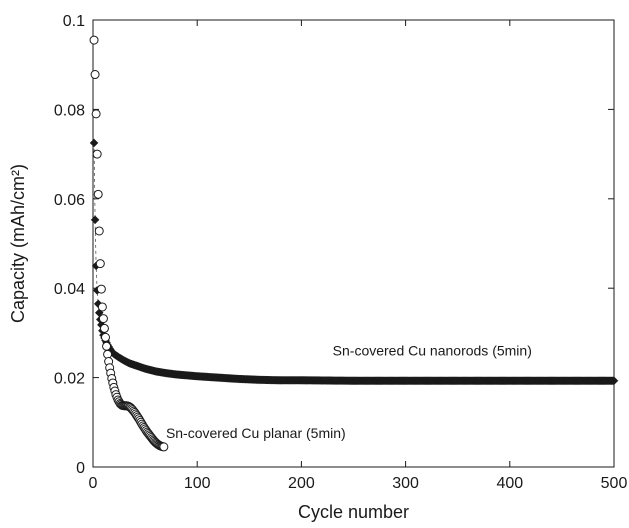 This screenshot has width=629, height=528. I want to click on y-tick-label: 0.02, so click(69, 379).